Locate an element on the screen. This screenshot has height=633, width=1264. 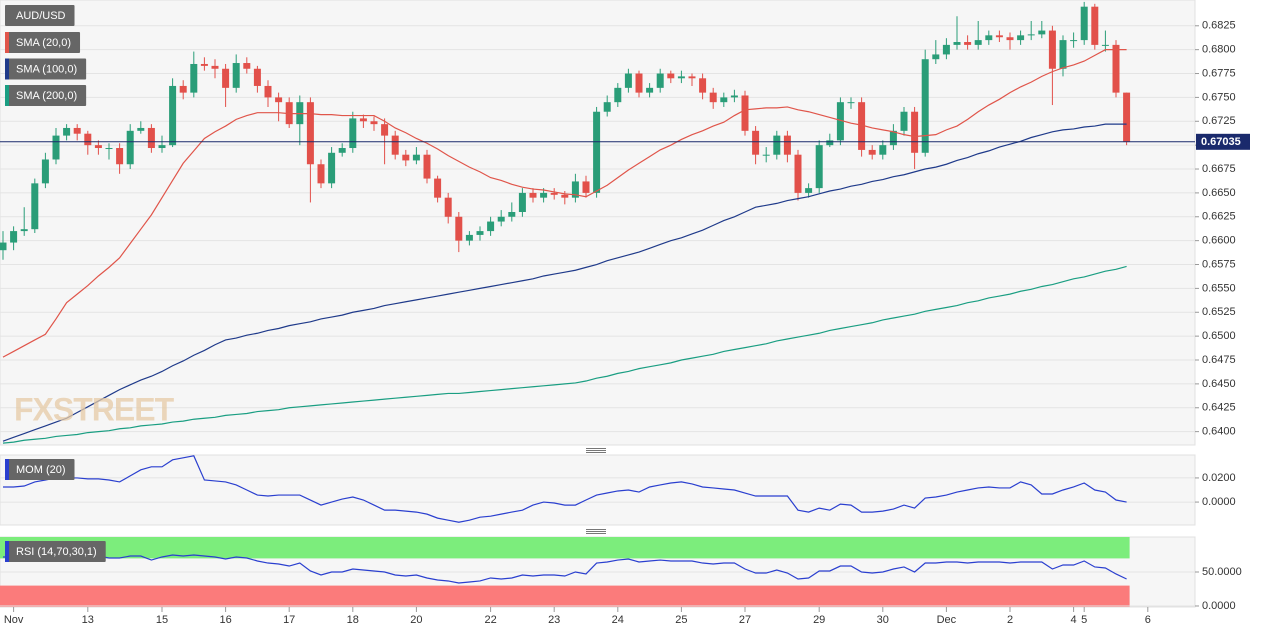
x-tick-label: Nov is located at coordinates (14, 620).